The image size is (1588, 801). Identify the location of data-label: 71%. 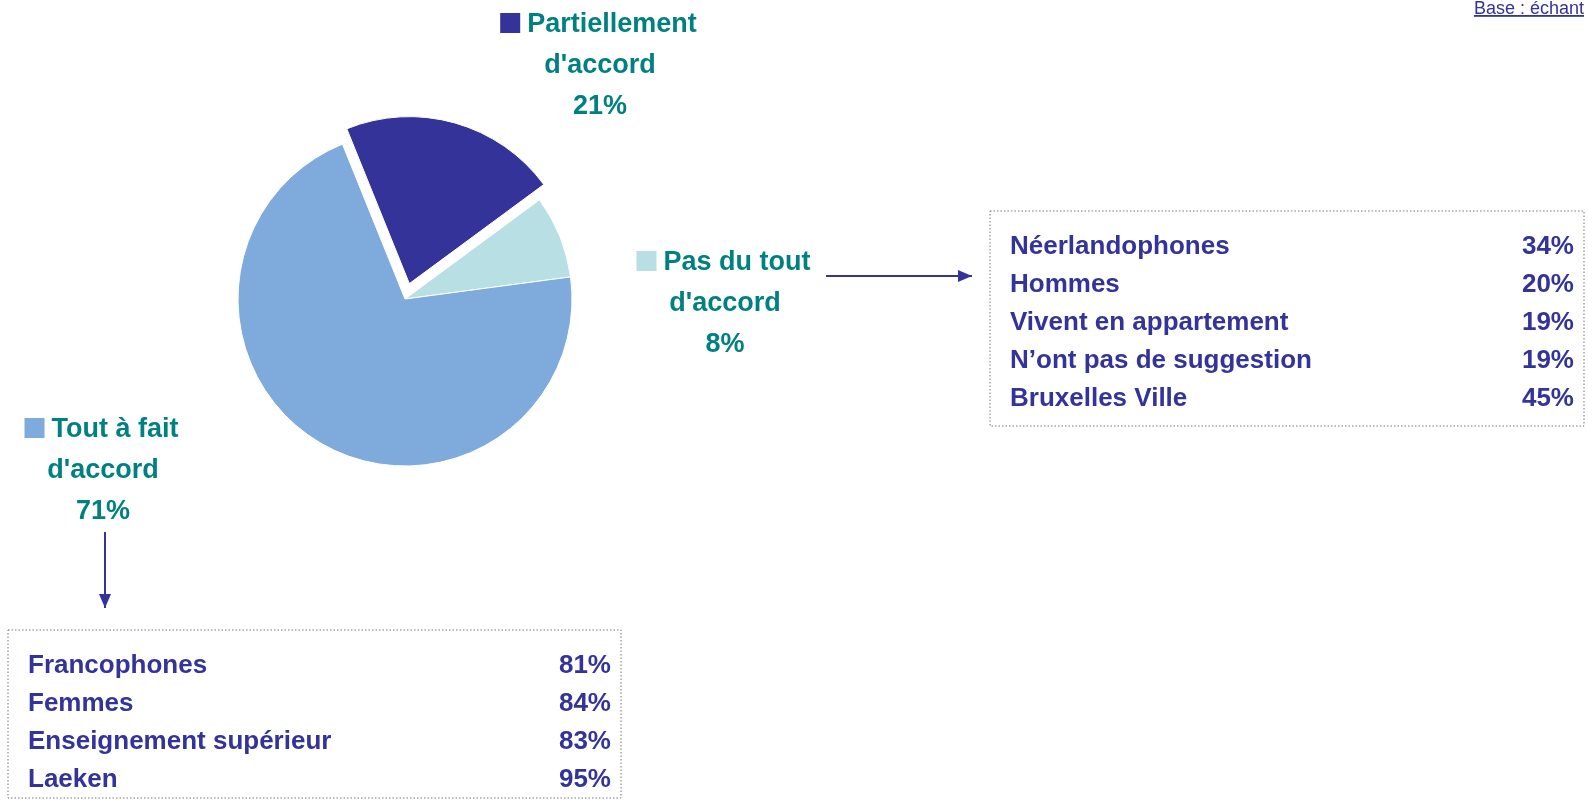
(103, 510).